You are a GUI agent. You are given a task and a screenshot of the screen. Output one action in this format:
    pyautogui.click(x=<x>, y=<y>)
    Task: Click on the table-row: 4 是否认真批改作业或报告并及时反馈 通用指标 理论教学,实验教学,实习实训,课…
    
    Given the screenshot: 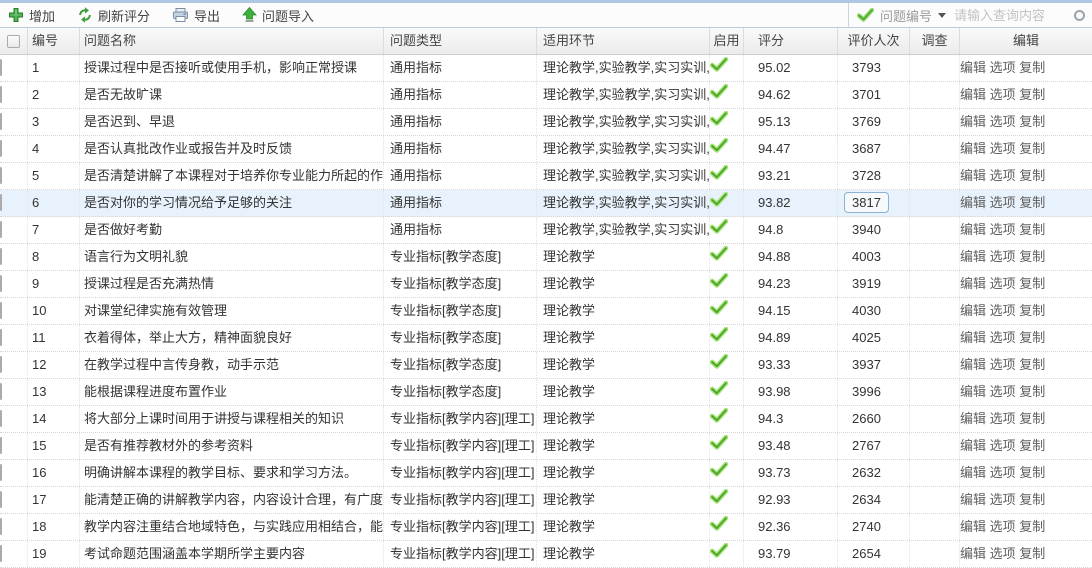 What is the action you would take?
    pyautogui.click(x=546, y=149)
    